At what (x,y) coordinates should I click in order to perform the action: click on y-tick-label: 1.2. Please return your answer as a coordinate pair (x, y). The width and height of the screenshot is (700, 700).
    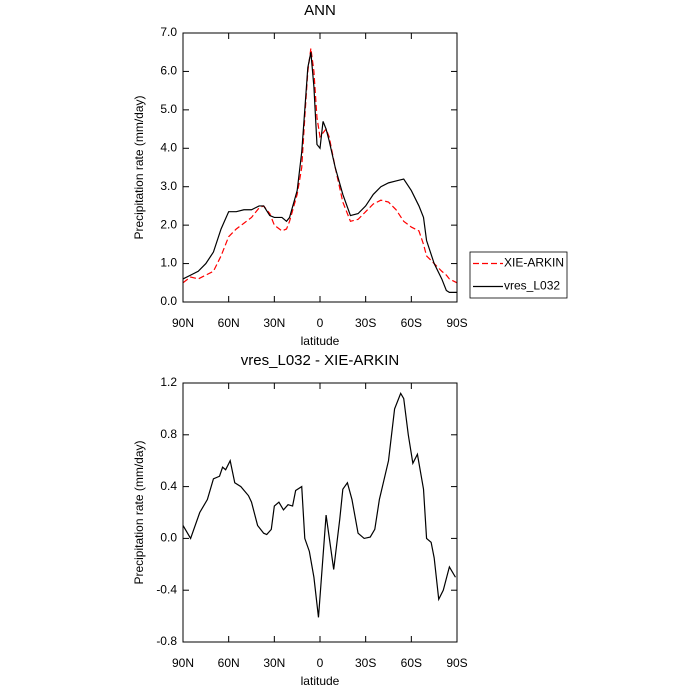
    Looking at the image, I should click on (168, 382).